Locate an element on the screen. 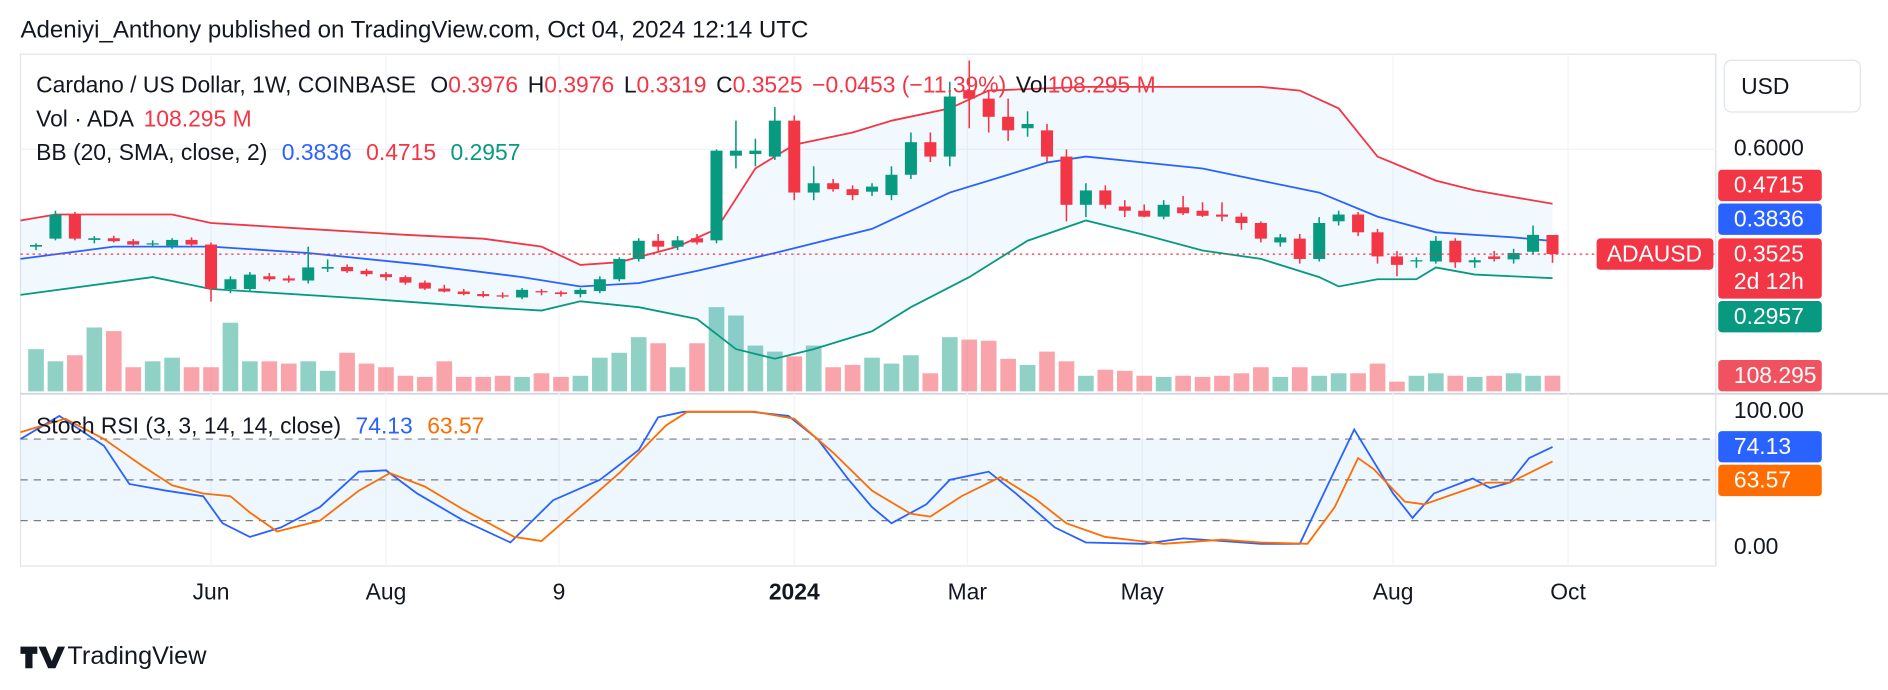 The width and height of the screenshot is (1888, 690). bb-tag: 0.4715 is located at coordinates (1769, 185).